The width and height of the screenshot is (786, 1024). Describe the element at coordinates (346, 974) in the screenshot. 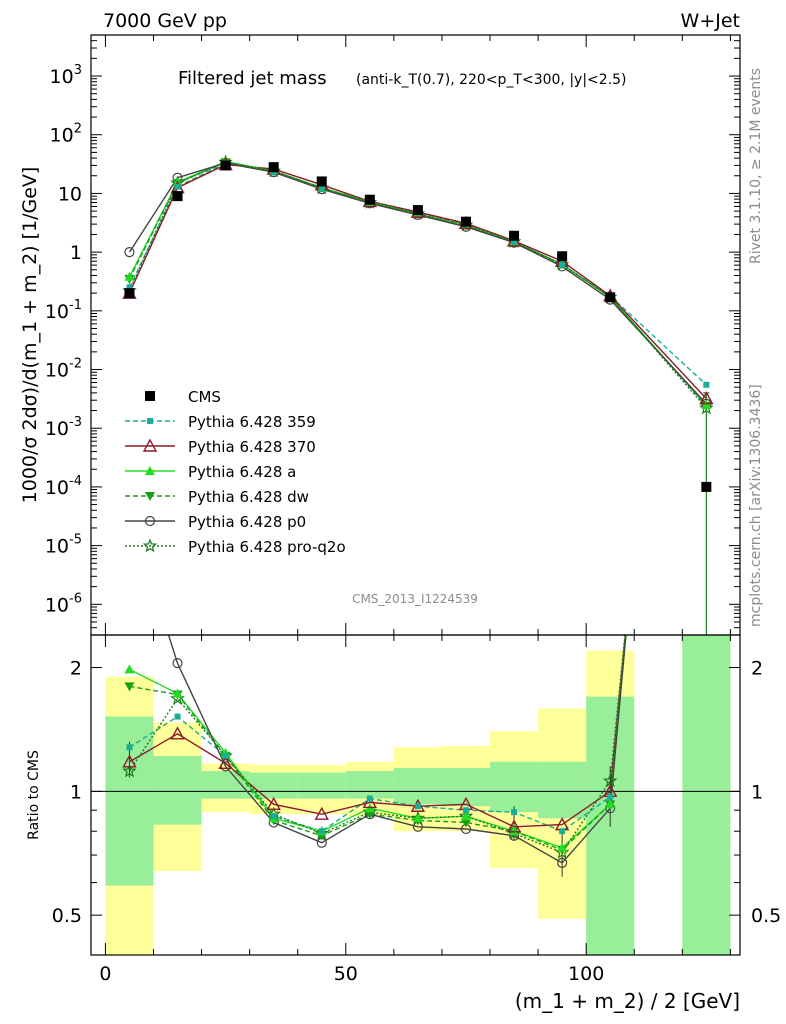

I see `x-tick-label: 50` at that location.